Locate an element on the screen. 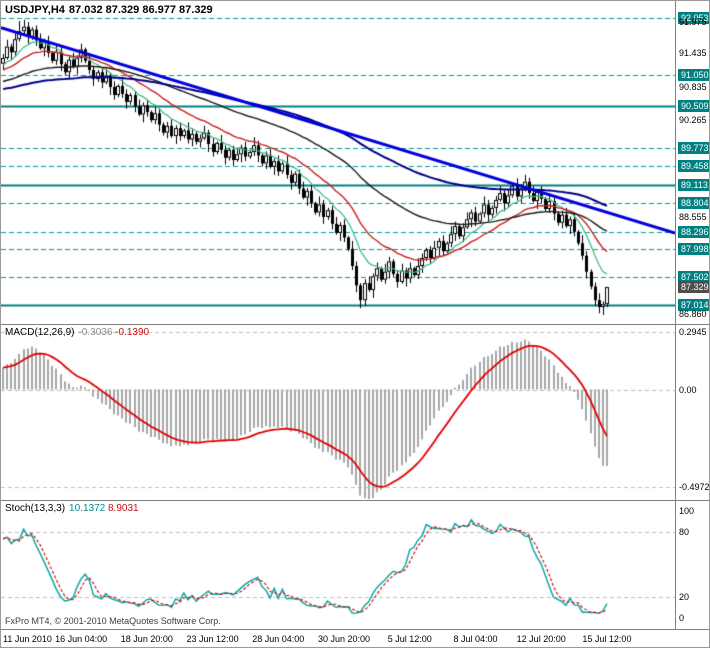 Image resolution: width=710 pixels, height=648 pixels. time-axis-label: 11 Jun 2010 is located at coordinates (27, 639).